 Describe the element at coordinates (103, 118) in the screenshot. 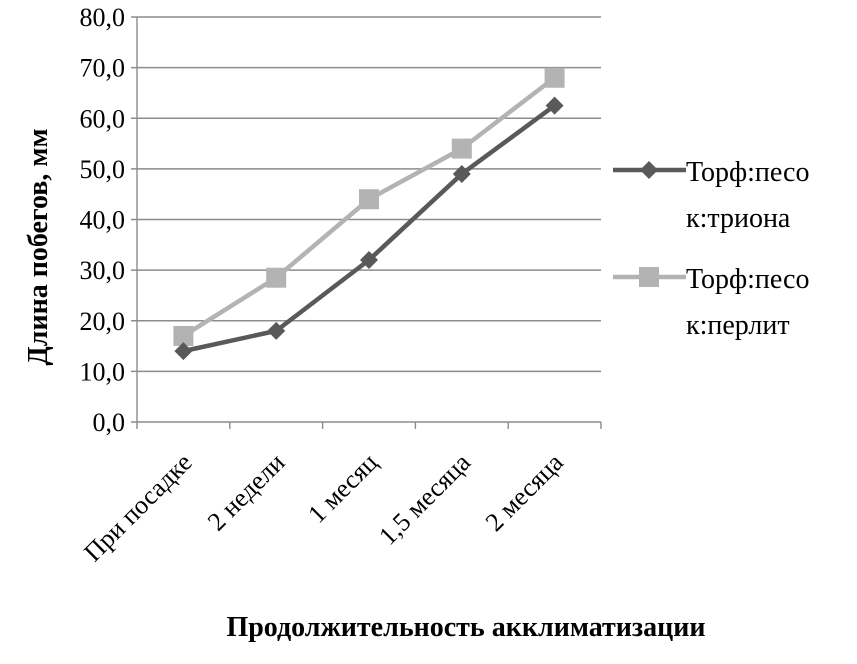

I see `y-tick-label: 60,0` at that location.